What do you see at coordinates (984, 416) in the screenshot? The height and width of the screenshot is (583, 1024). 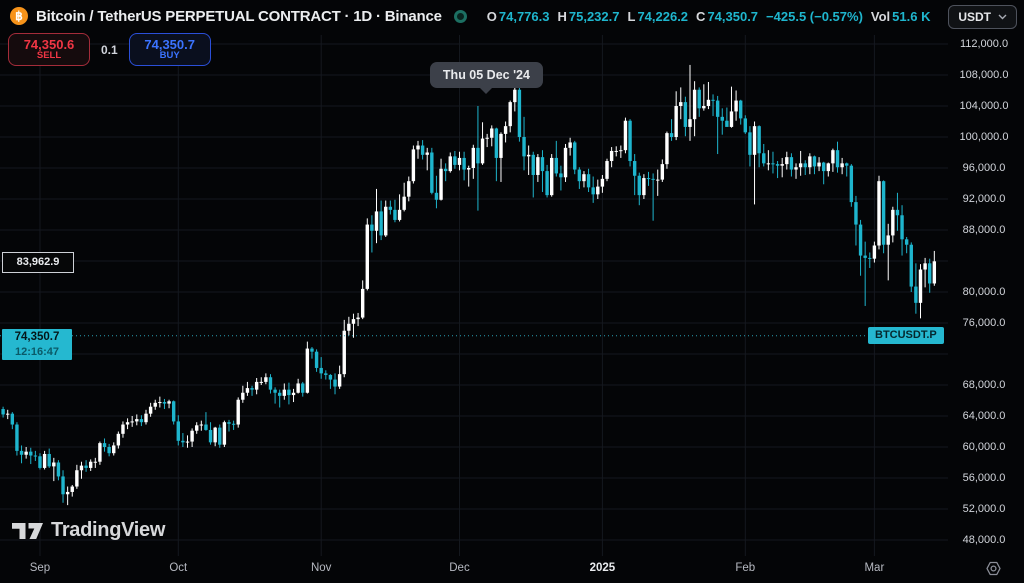 I see `price-tick-label: 64,000.0` at bounding box center [984, 416].